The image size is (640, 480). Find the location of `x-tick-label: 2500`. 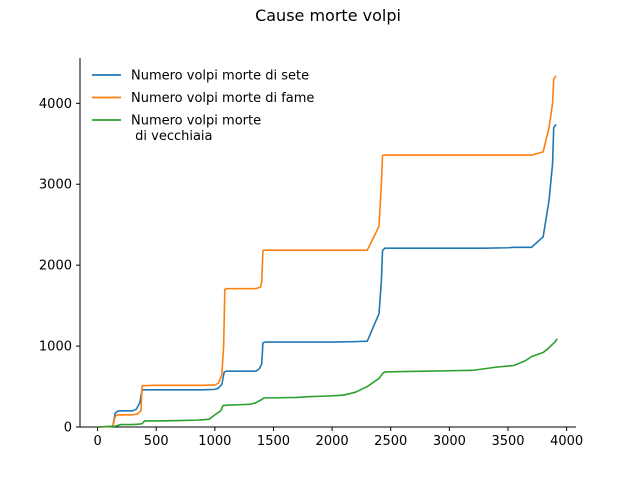

x-tick-label: 2500 is located at coordinates (390, 441).